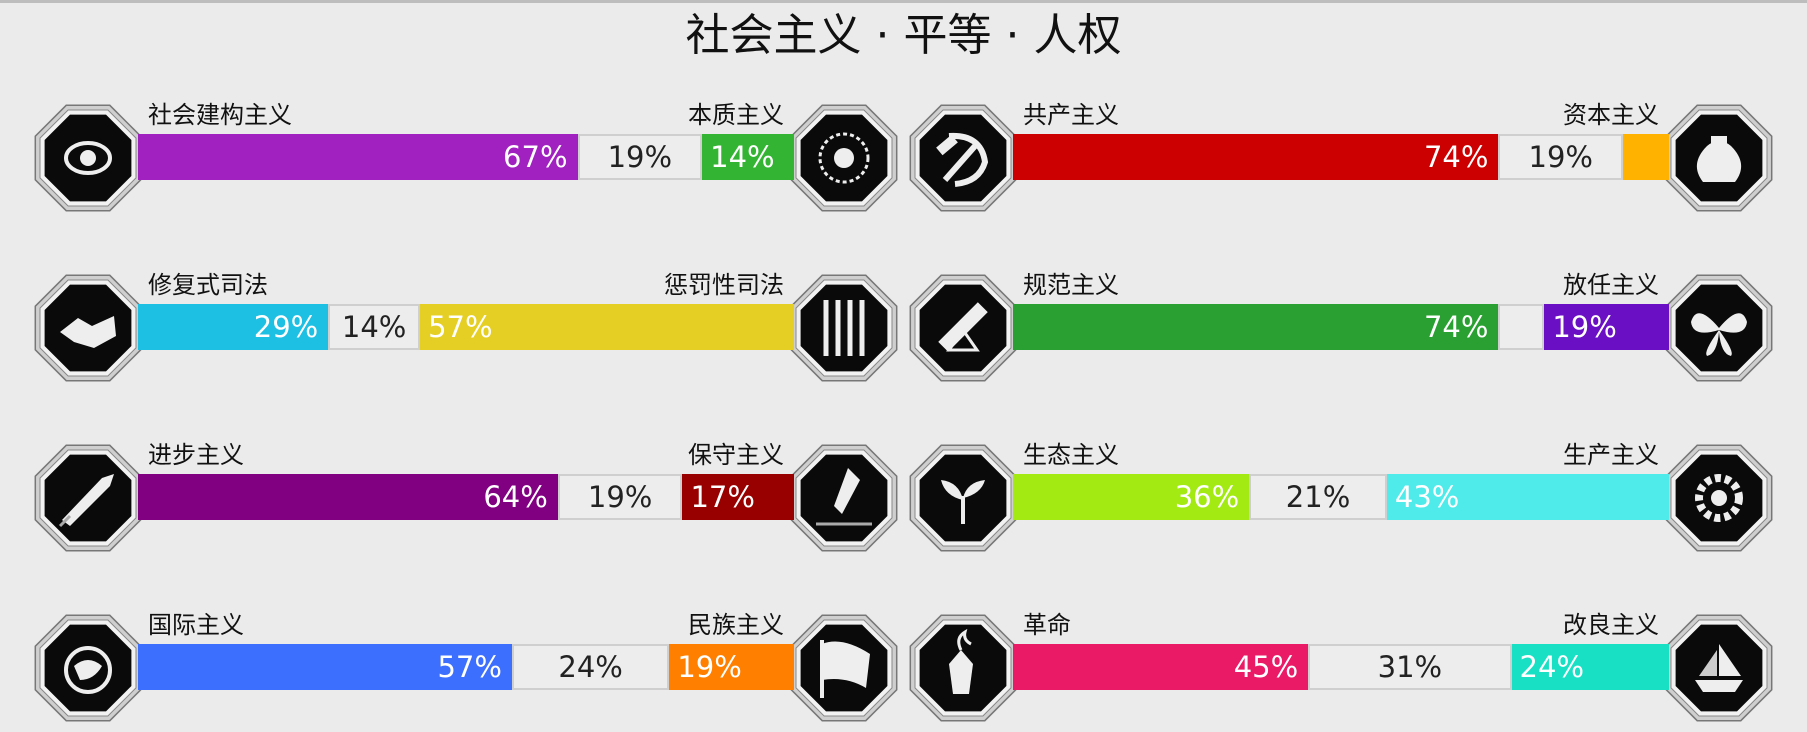 The height and width of the screenshot is (732, 1807). I want to click on gear-icon, so click(1719, 498).